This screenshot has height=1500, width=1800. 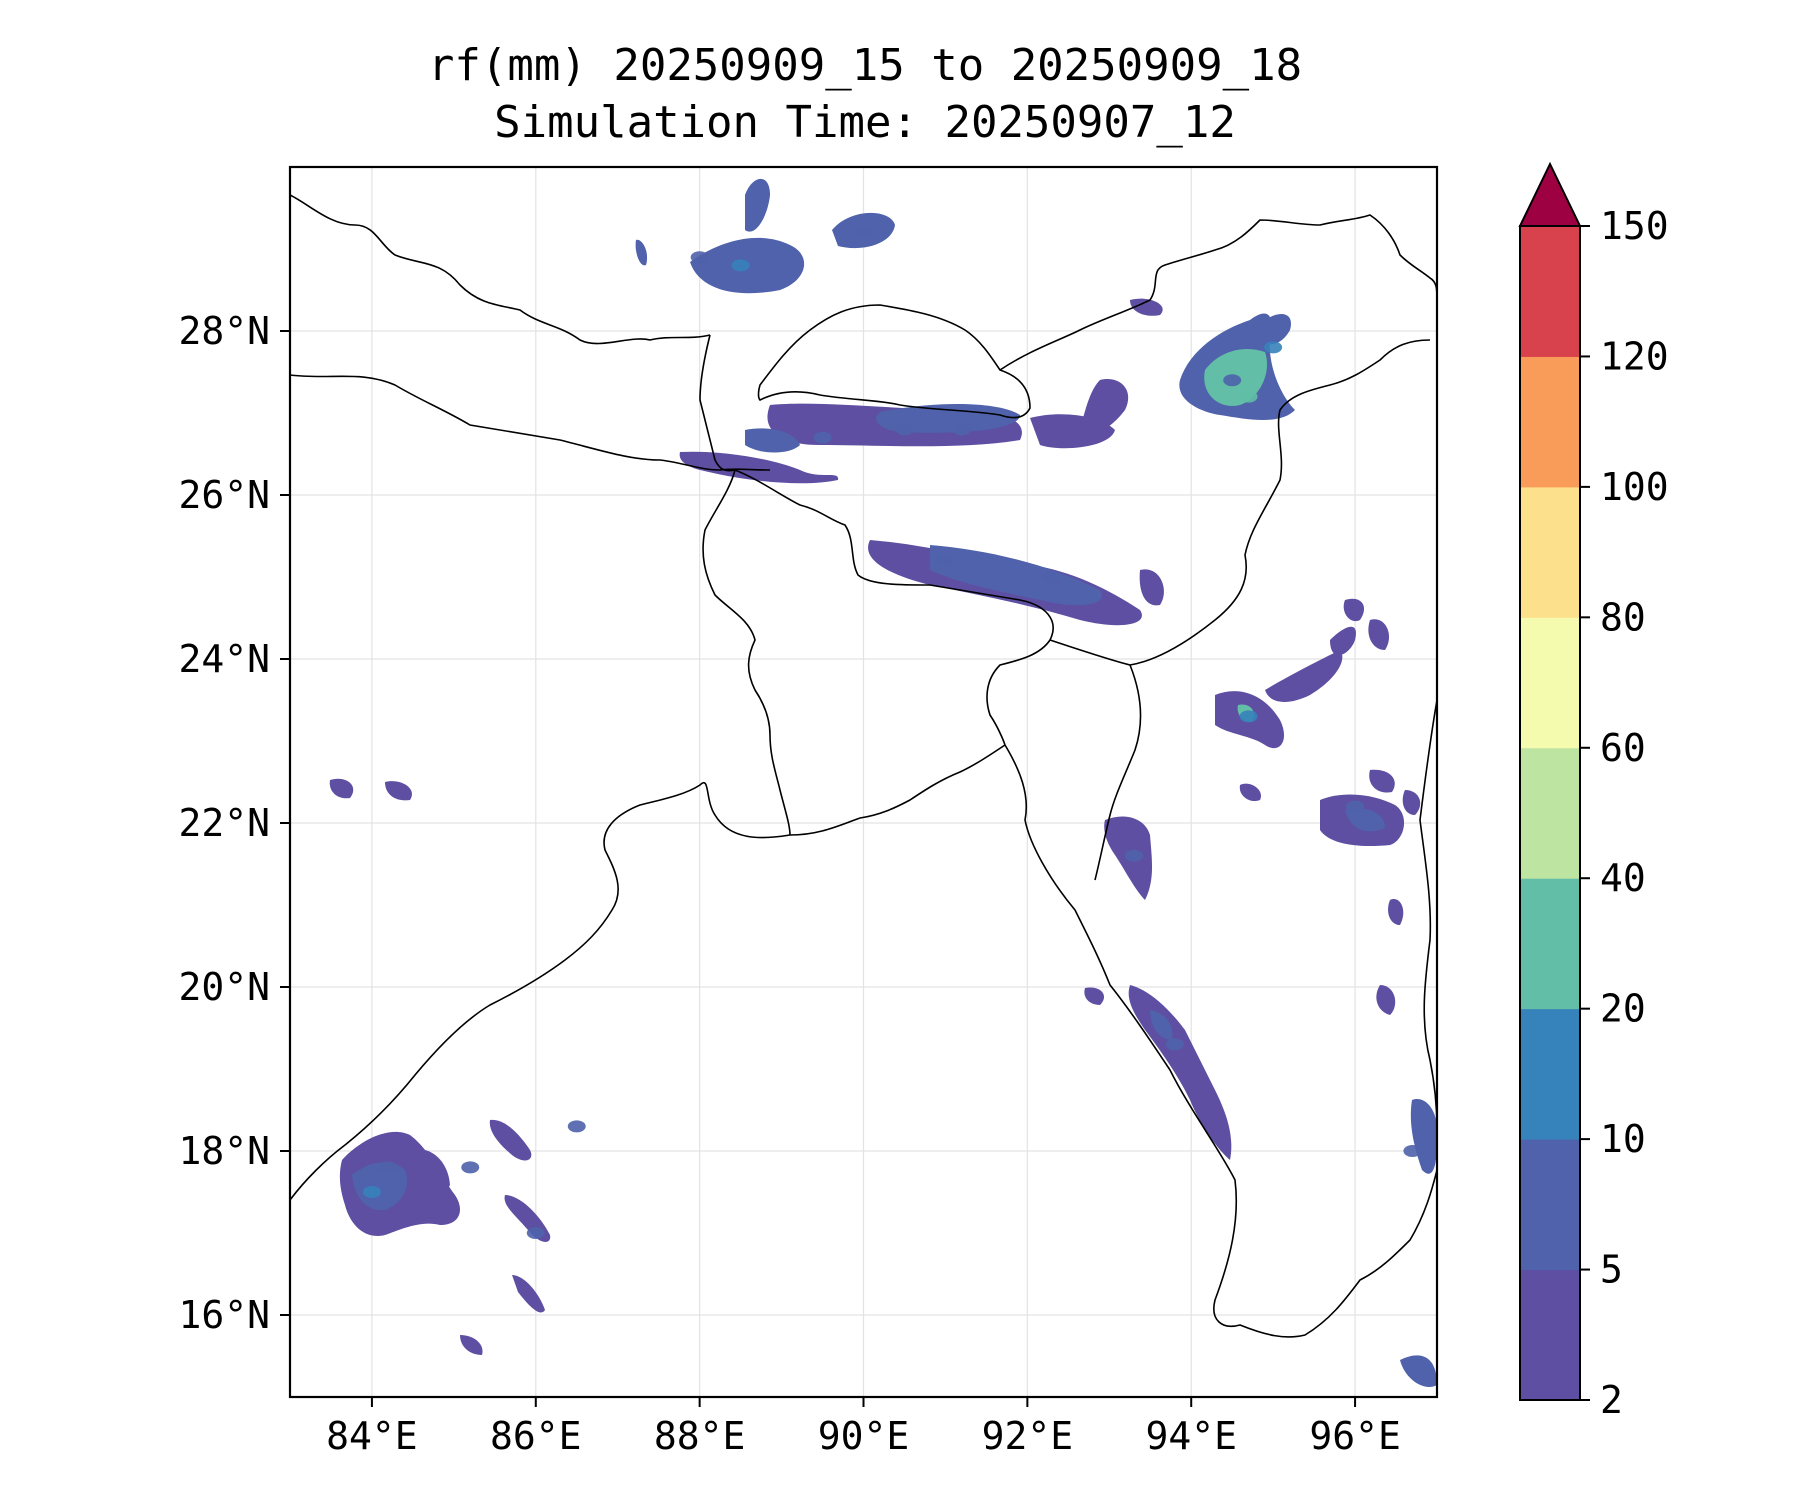 What do you see at coordinates (1634, 226) in the screenshot?
I see `colorbar-tick-label: 150` at bounding box center [1634, 226].